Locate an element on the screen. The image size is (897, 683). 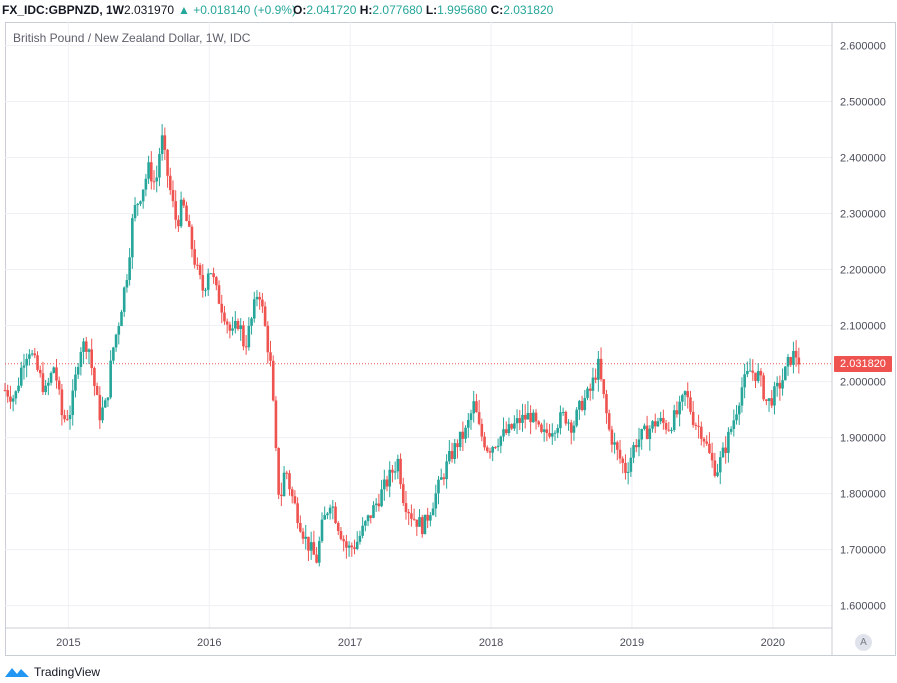
symbol-label: FX_IDC:GBPNZD, 1W is located at coordinates (63, 10).